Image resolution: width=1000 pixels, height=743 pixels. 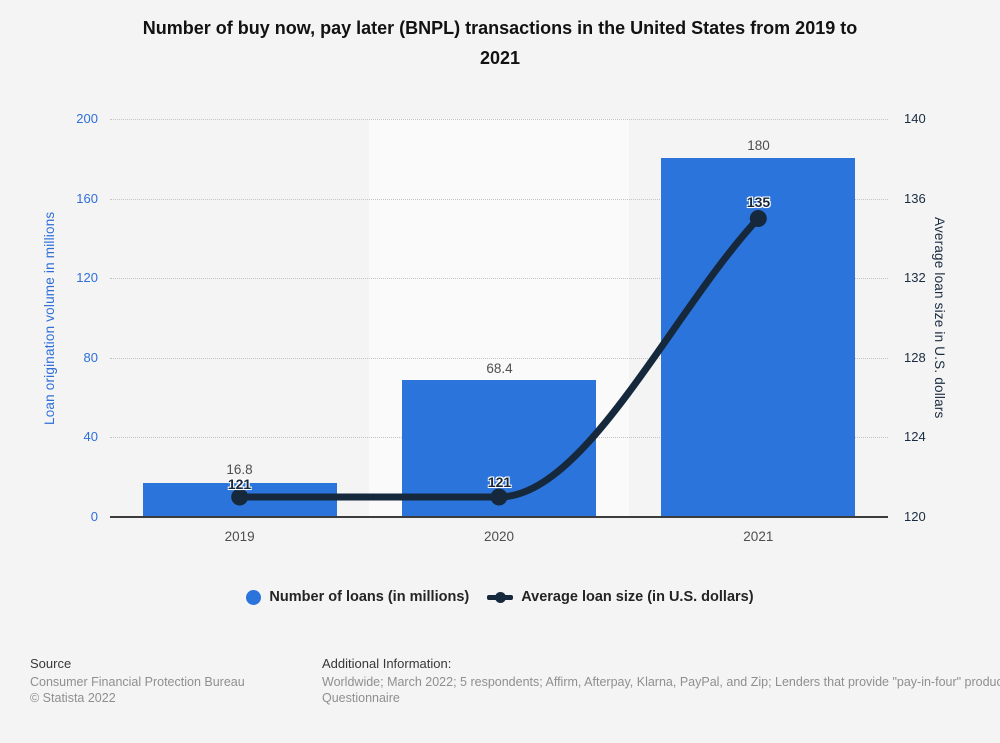 What do you see at coordinates (254, 597) in the screenshot?
I see `bar-series-marker-icon` at bounding box center [254, 597].